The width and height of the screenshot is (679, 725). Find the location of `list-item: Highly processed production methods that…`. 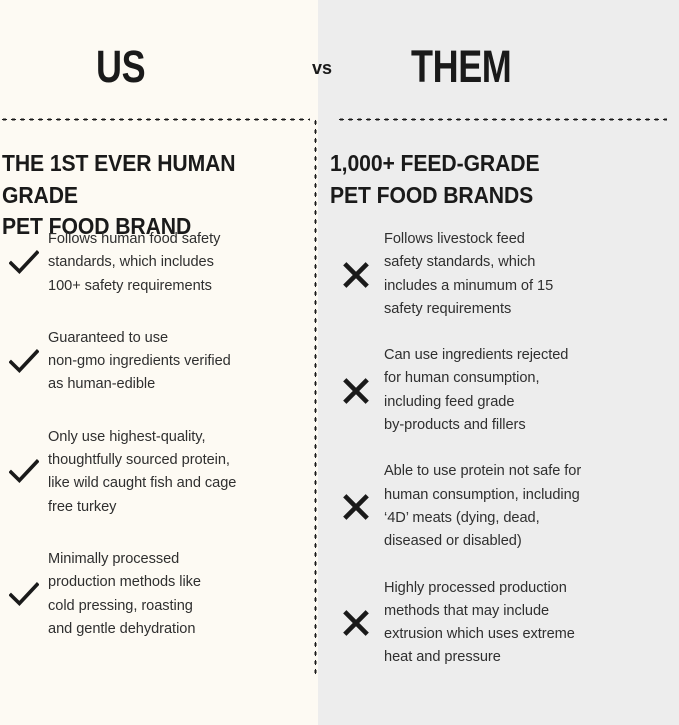

list-item: Highly processed production methods that… is located at coordinates (498, 623).